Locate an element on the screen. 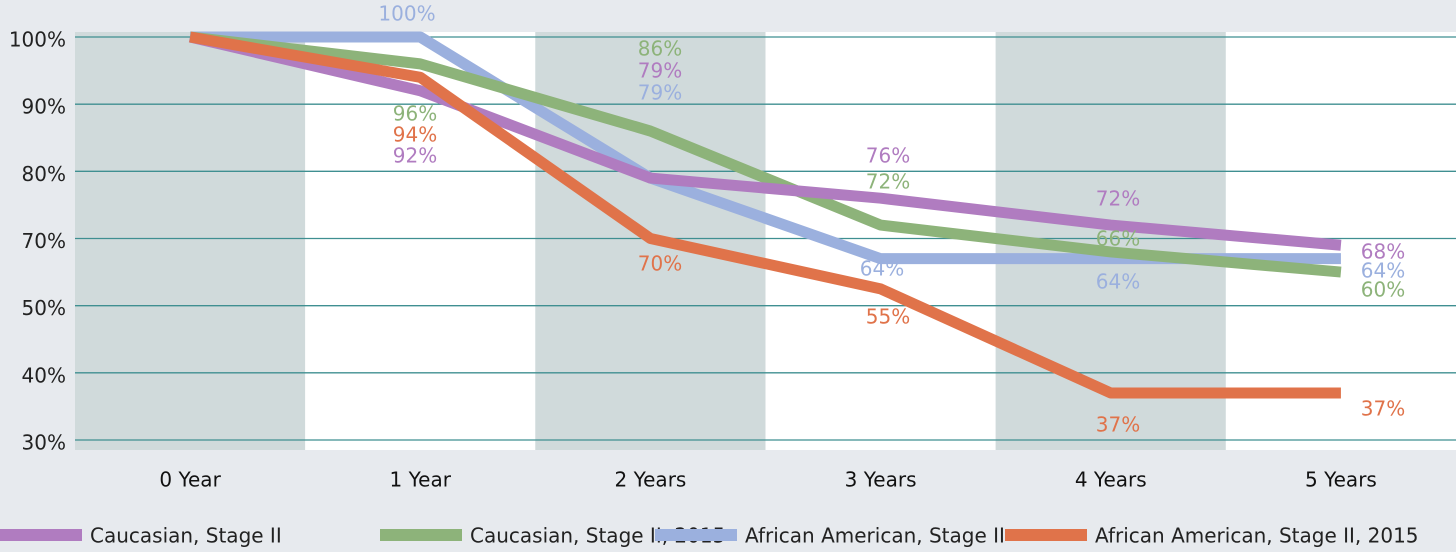  y-tick-label: 70% is located at coordinates (44, 241).